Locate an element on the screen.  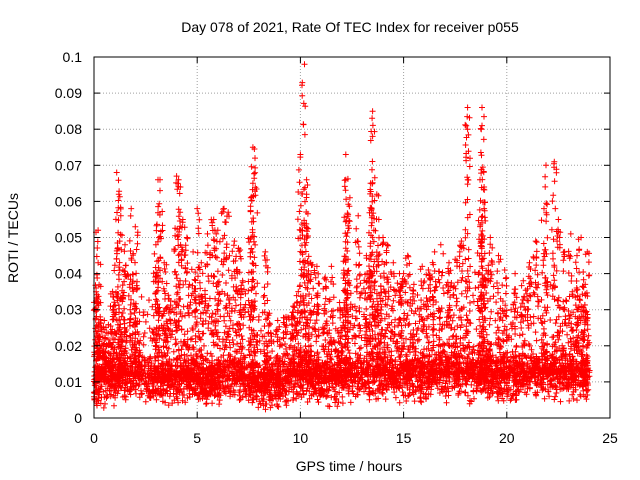
x-tick-label: 0 is located at coordinates (94, 438).